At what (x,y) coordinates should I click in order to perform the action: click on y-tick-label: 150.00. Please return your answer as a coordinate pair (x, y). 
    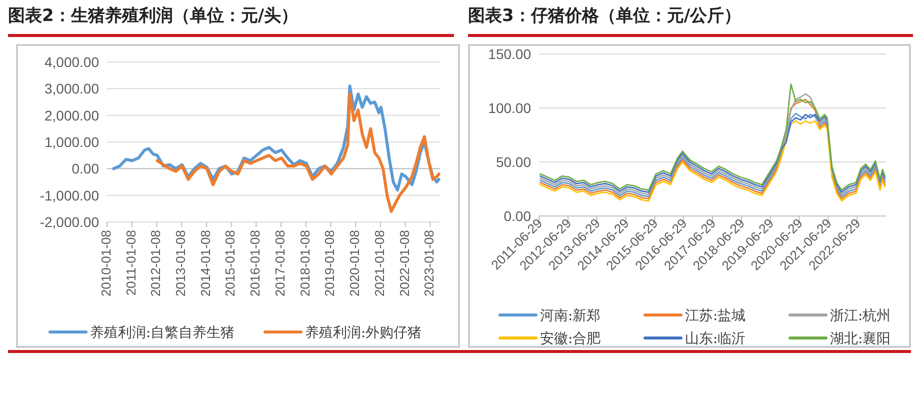
    Looking at the image, I should click on (510, 54).